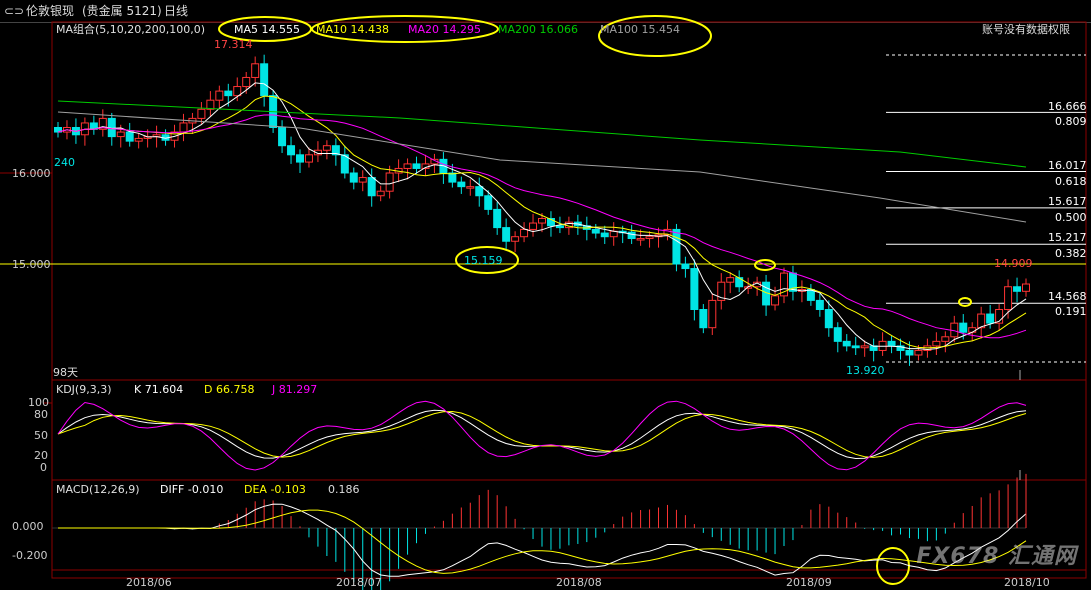 The width and height of the screenshot is (1091, 590). Describe the element at coordinates (295, 389) in the screenshot. I see `kdj-j-value: J 81.297` at that location.